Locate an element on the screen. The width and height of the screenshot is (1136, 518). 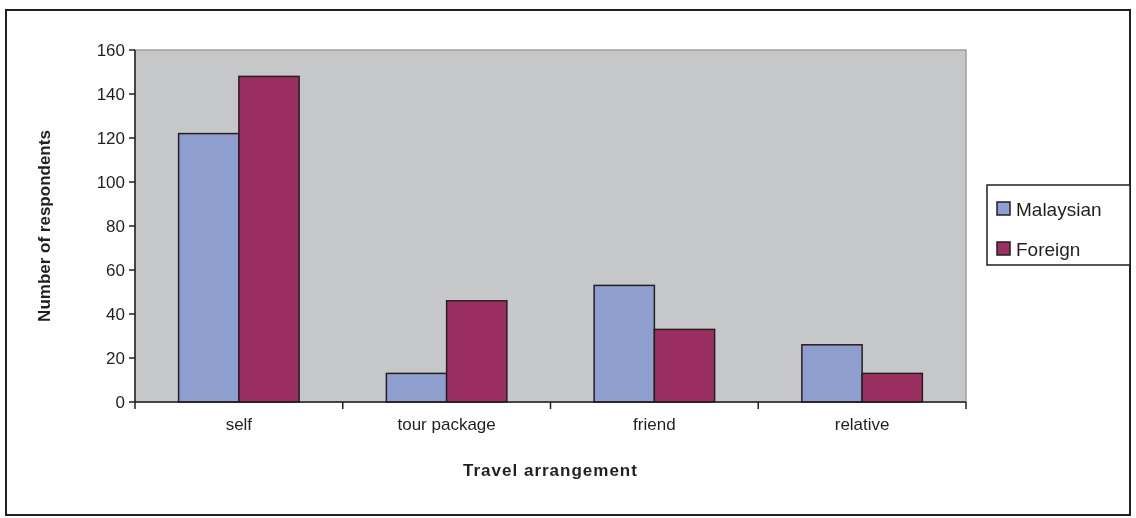
y-axis-title: Number of respondents is located at coordinates (44, 226).